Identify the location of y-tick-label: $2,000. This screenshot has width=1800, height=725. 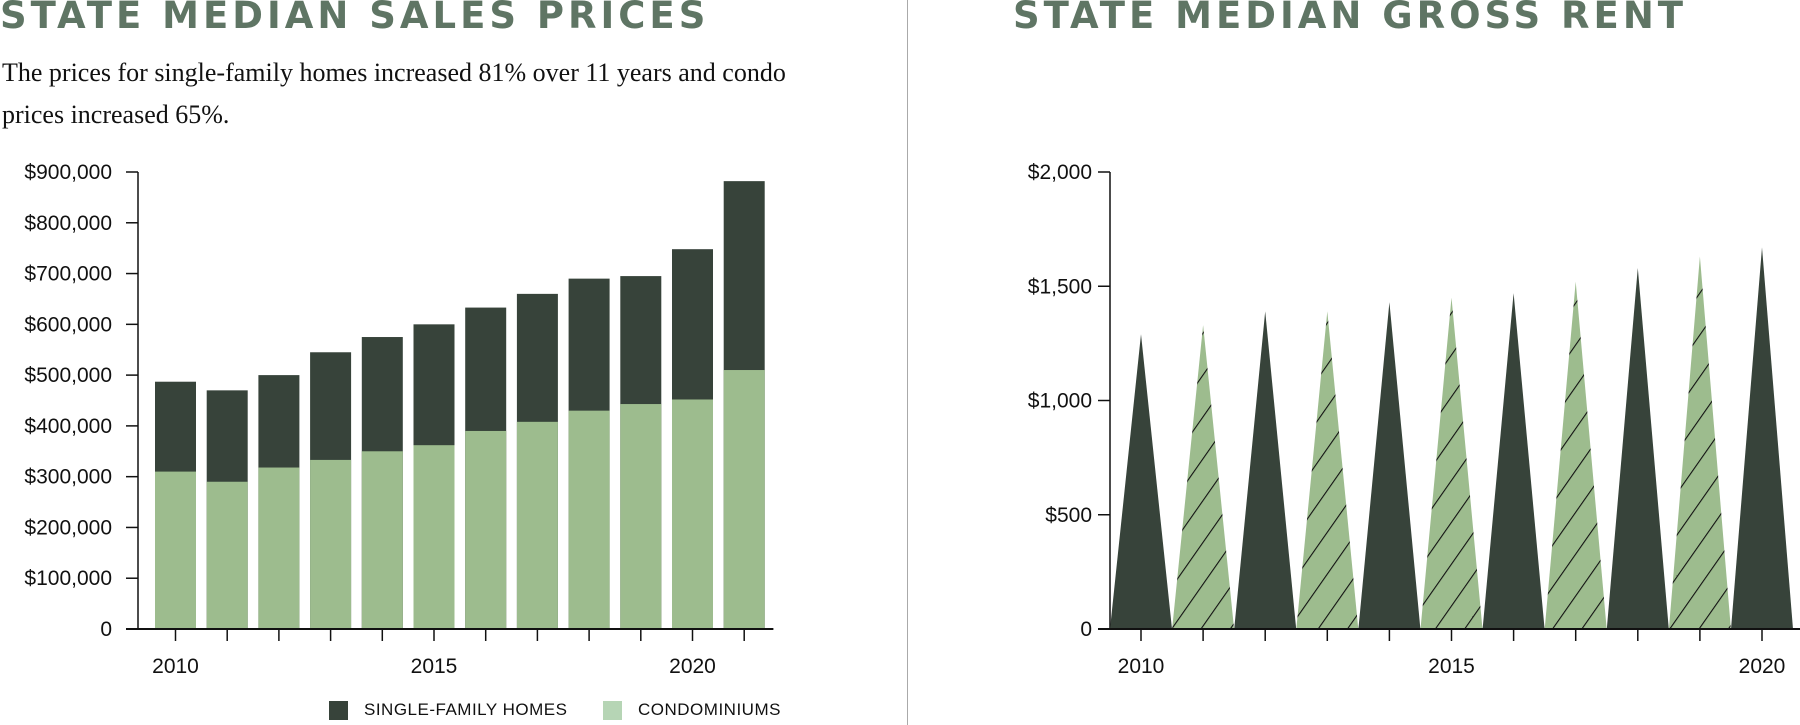
(1060, 172).